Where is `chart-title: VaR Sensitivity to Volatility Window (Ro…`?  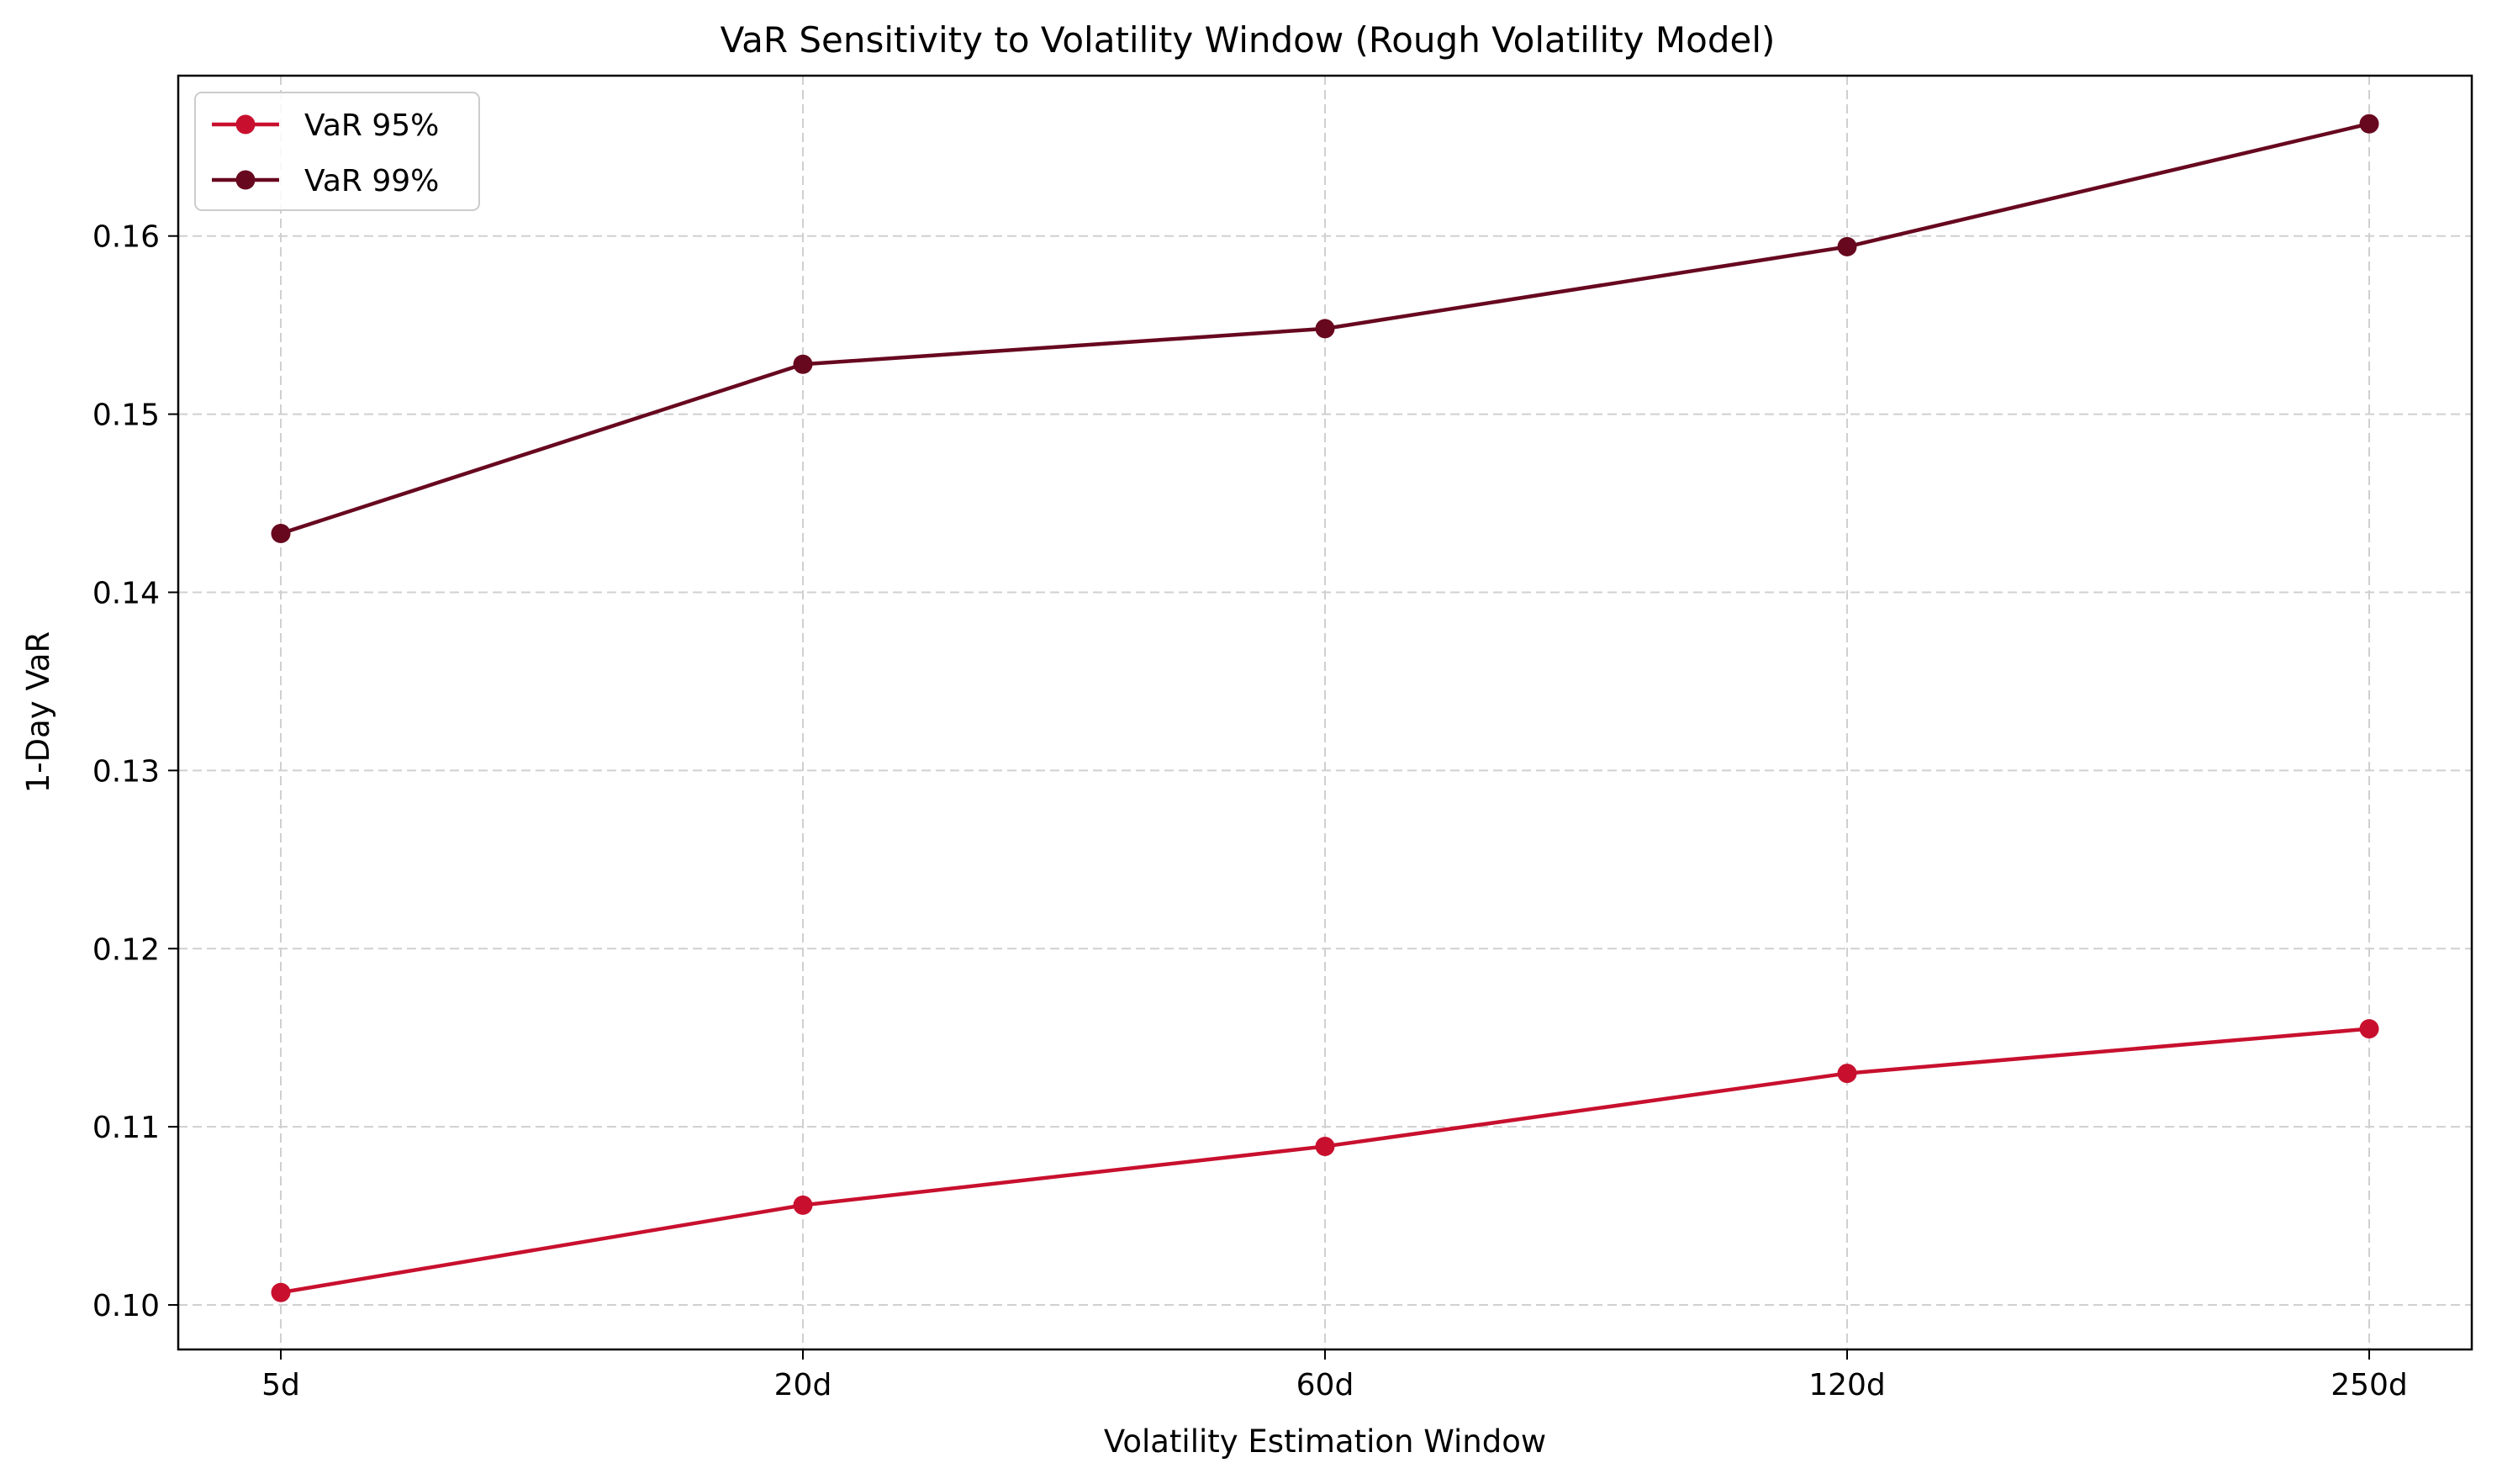
chart-title: VaR Sensitivity to Volatility Window (Ro… is located at coordinates (1248, 40).